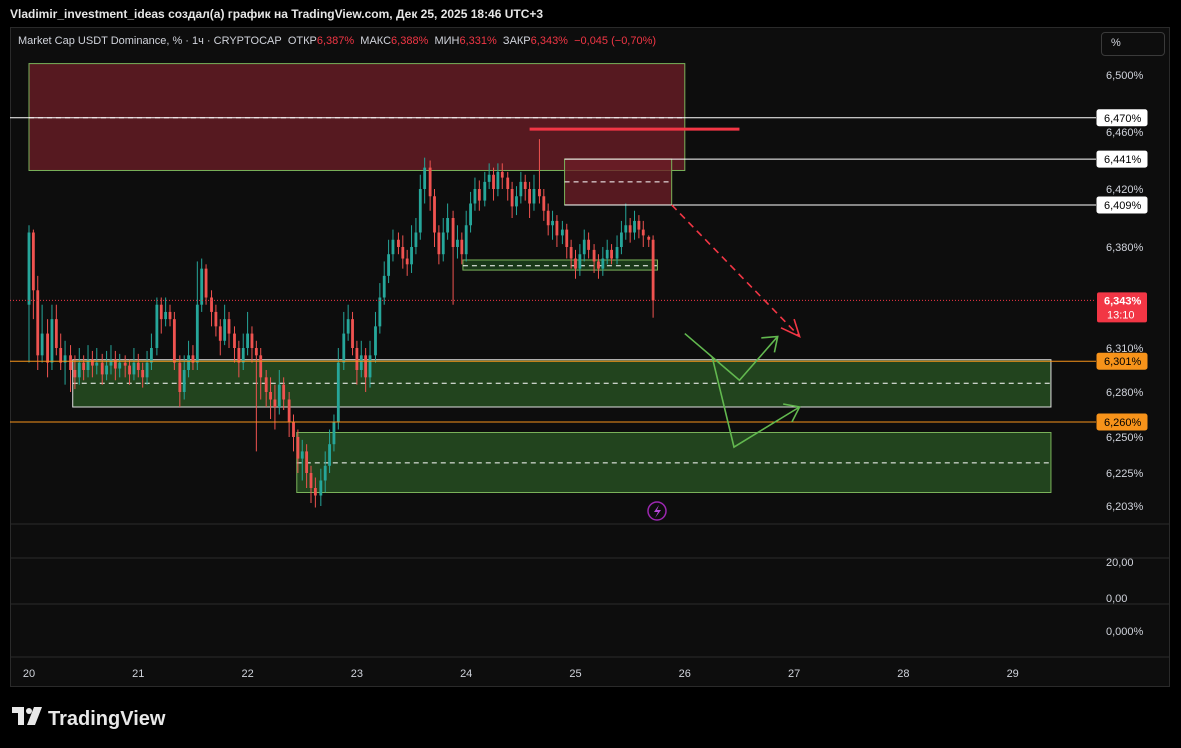 This screenshot has height=748, width=1181. I want to click on zone-resistance, so click(357, 117).